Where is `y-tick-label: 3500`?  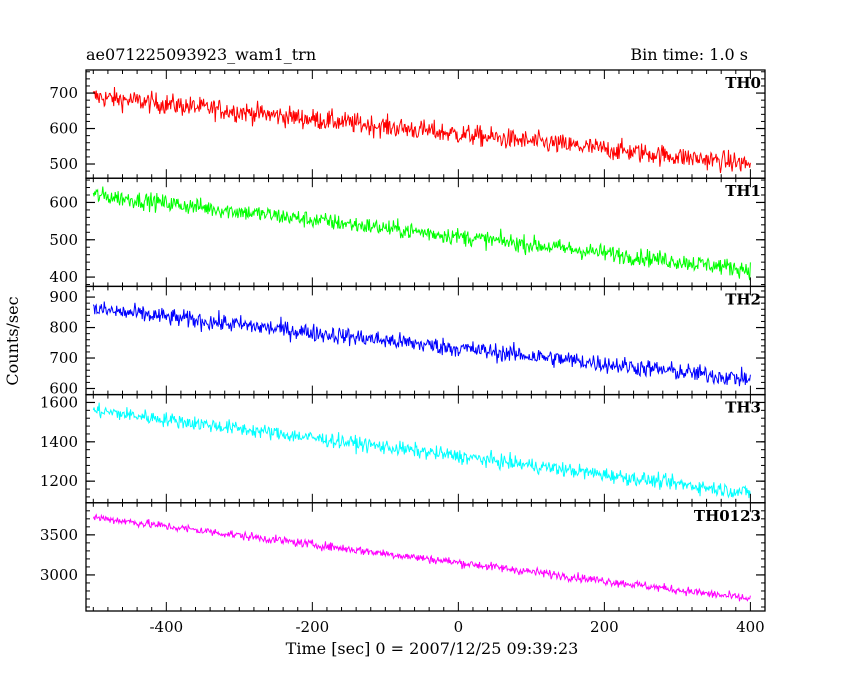 y-tick-label: 3500 is located at coordinates (59, 535).